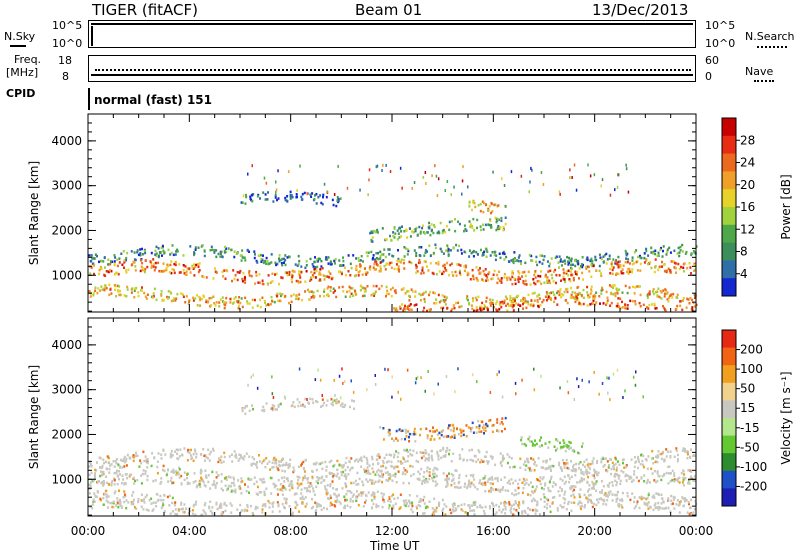 Image resolution: width=800 pixels, height=554 pixels. Describe the element at coordinates (753, 467) in the screenshot. I see `colorbar-tick-label: -100` at that location.